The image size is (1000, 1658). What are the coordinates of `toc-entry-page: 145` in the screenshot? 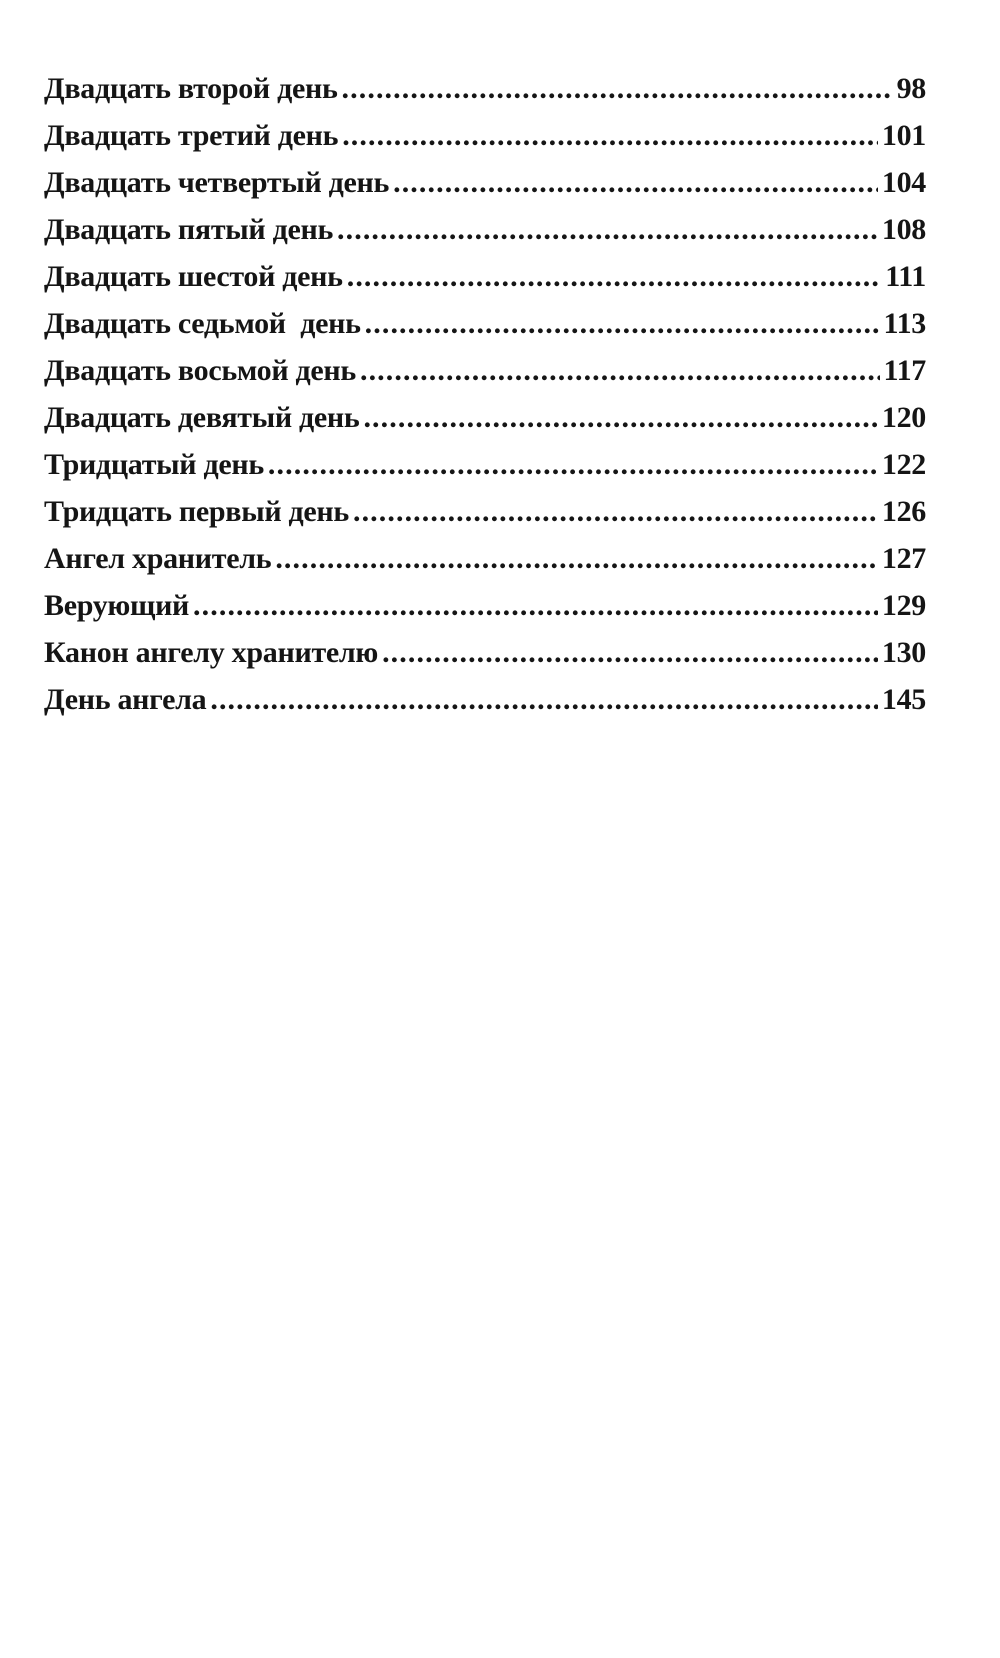 It's located at (903, 699).